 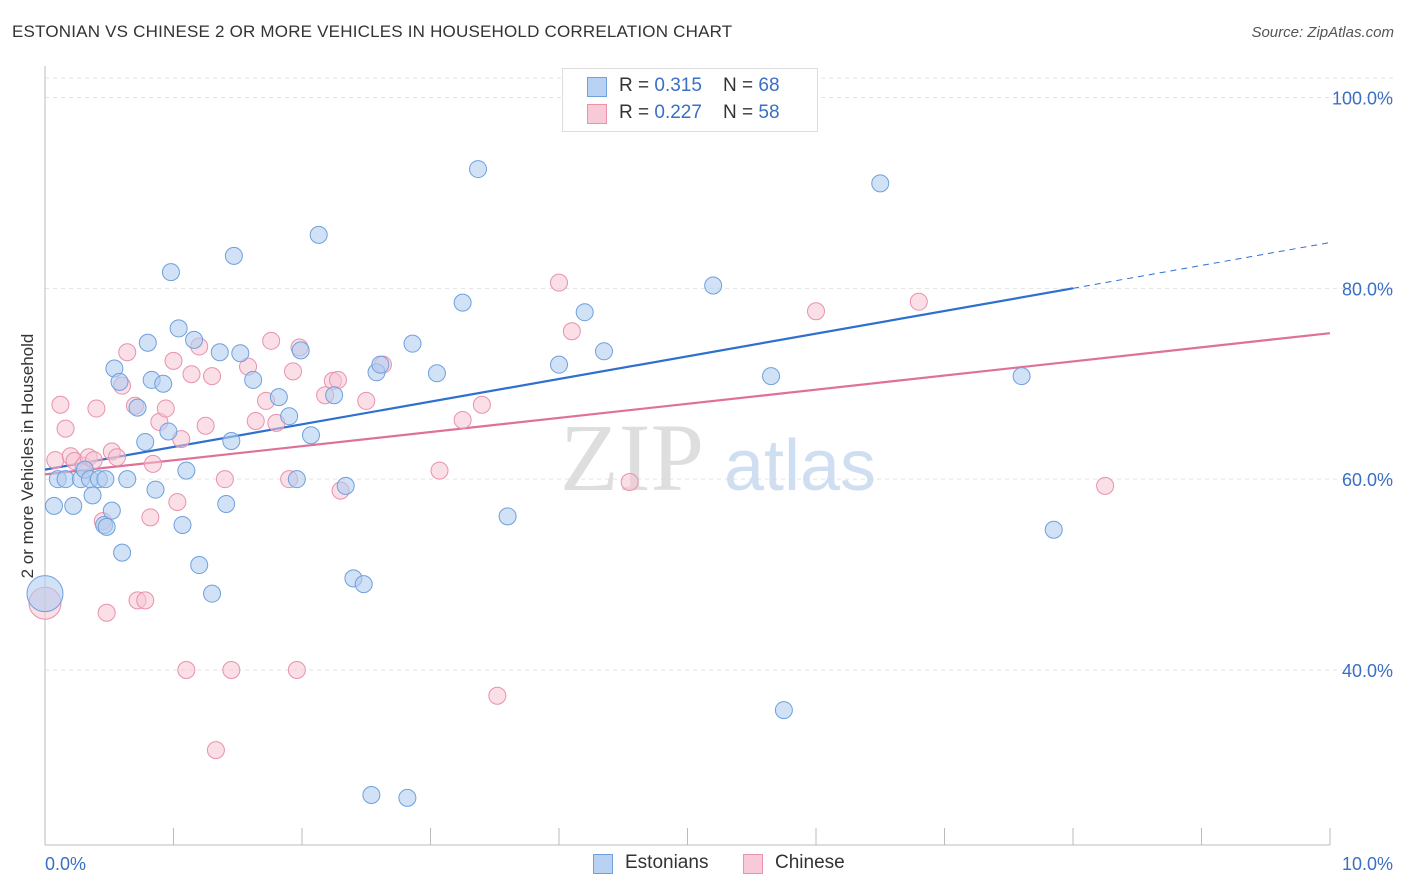 I want to click on y-tick-label: 60.0%, so click(x=1367, y=480).